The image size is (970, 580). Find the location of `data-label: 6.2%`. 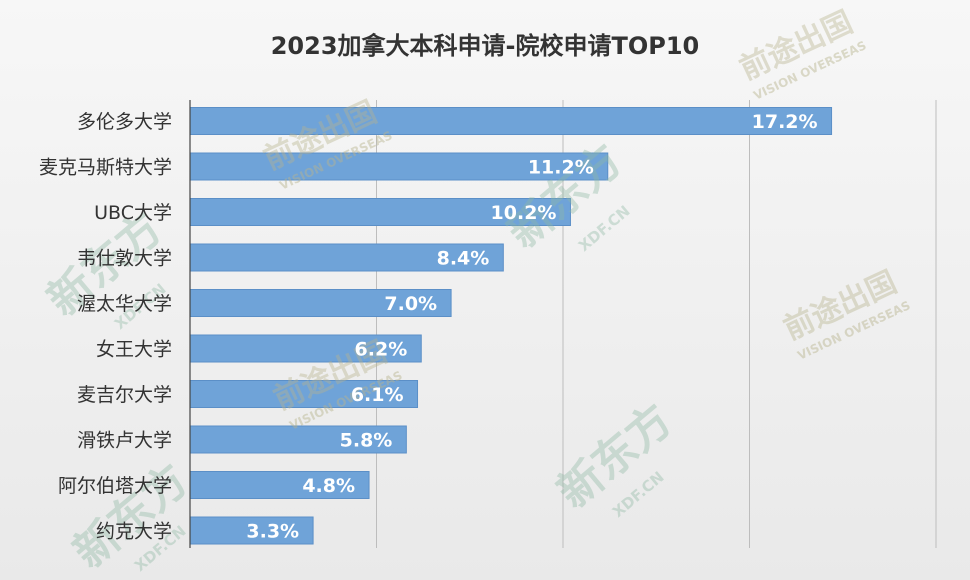

data-label: 6.2% is located at coordinates (381, 350).